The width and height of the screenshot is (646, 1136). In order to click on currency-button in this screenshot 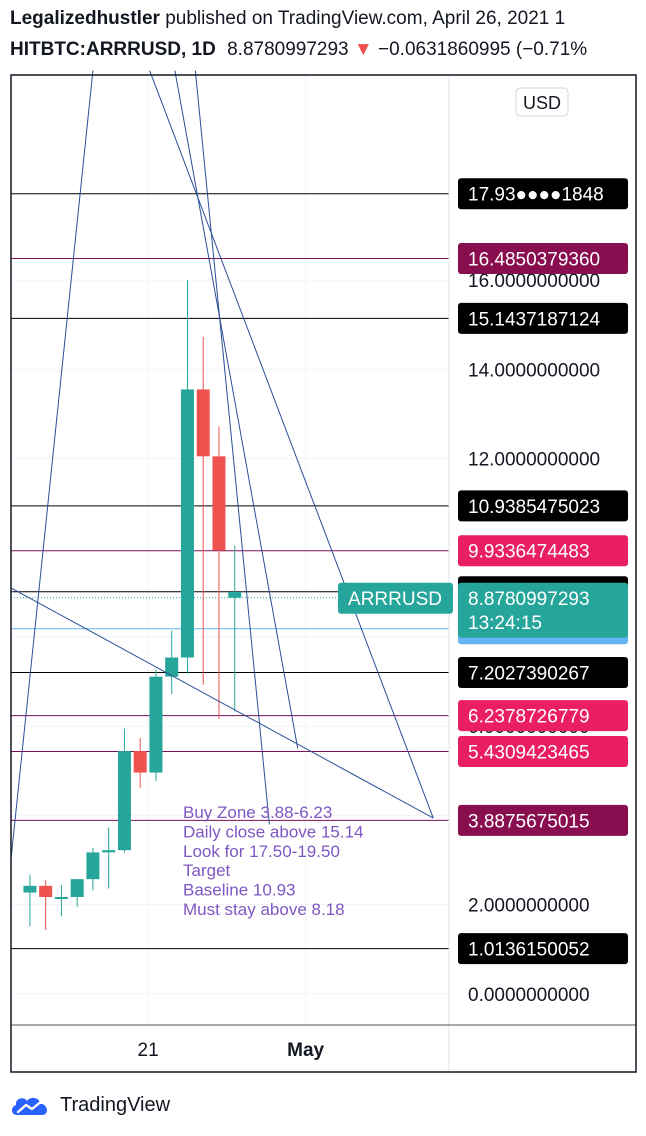, I will do `click(542, 102)`.